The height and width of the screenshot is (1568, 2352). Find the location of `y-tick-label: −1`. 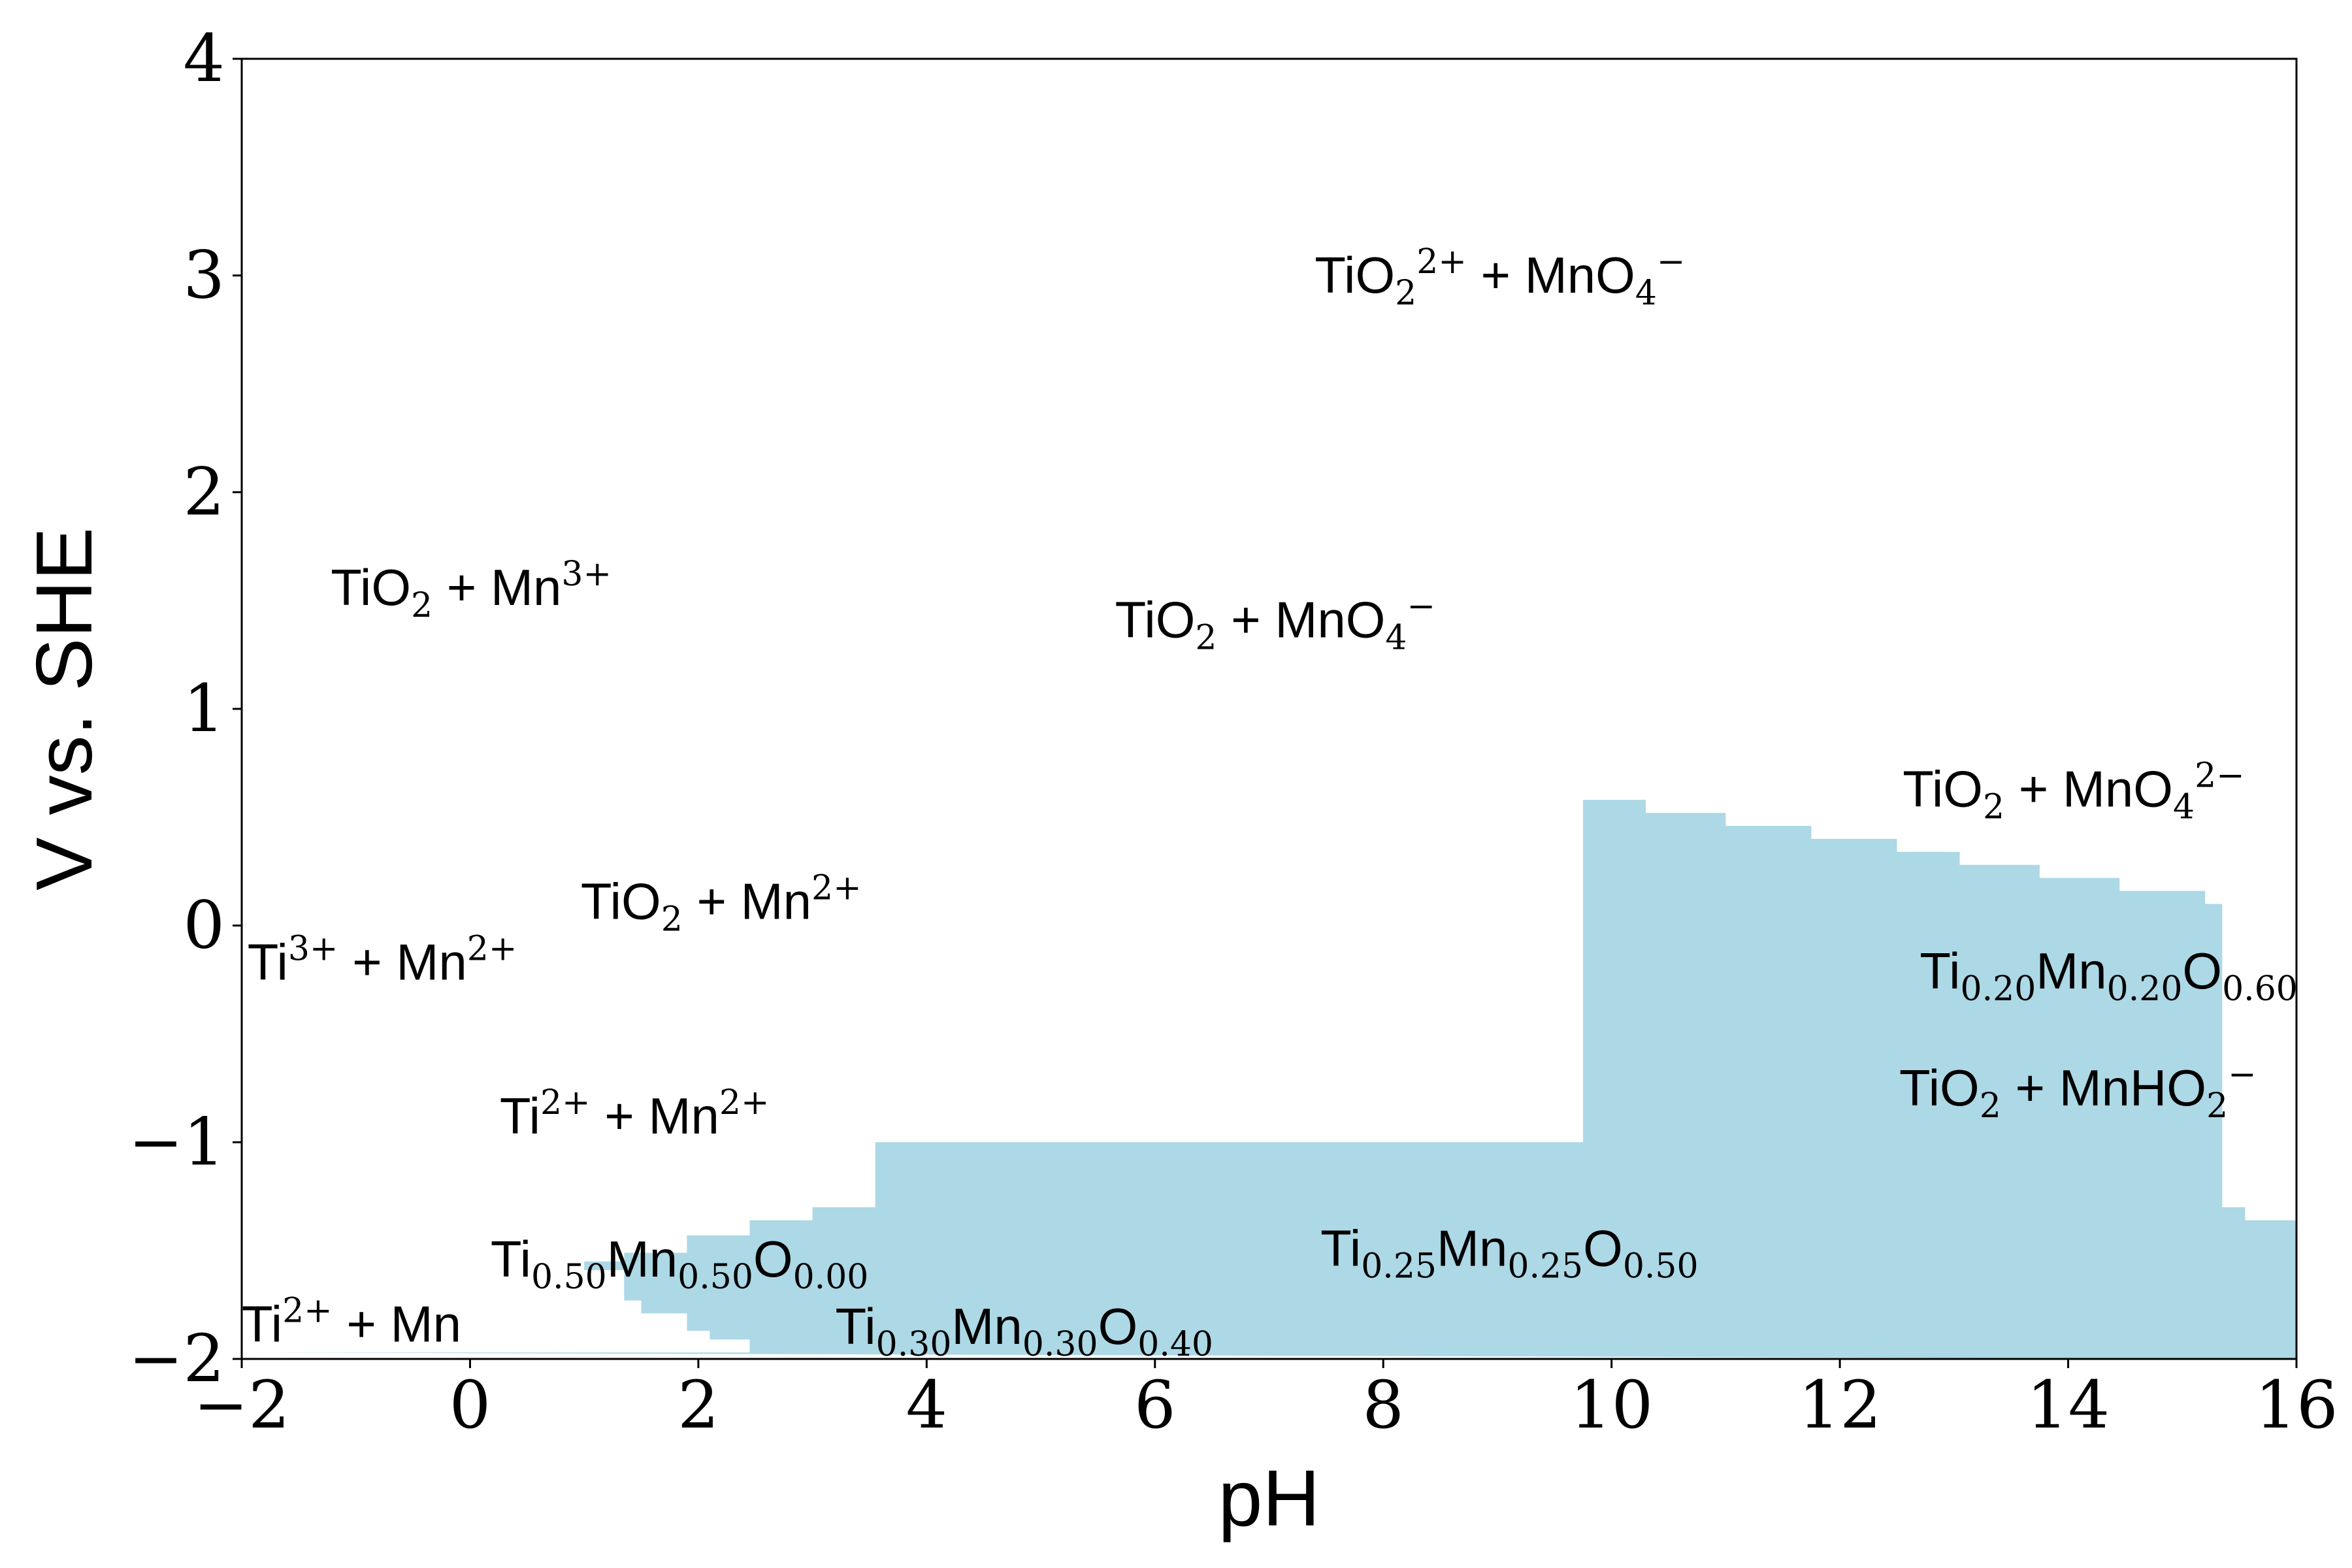

y-tick-label: −1 is located at coordinates (177, 1141).